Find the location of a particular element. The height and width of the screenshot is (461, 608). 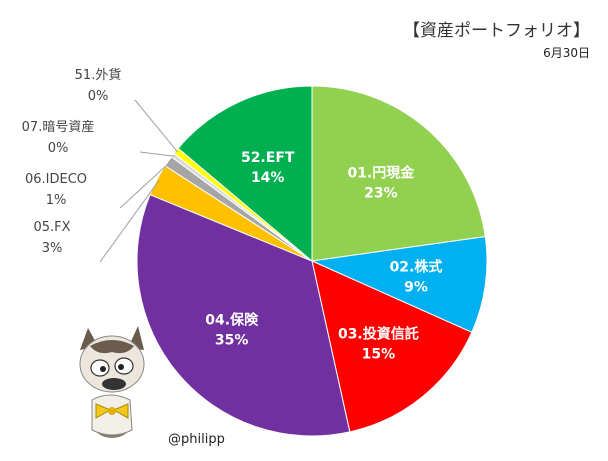

author-credit: @philipp is located at coordinates (196, 439).